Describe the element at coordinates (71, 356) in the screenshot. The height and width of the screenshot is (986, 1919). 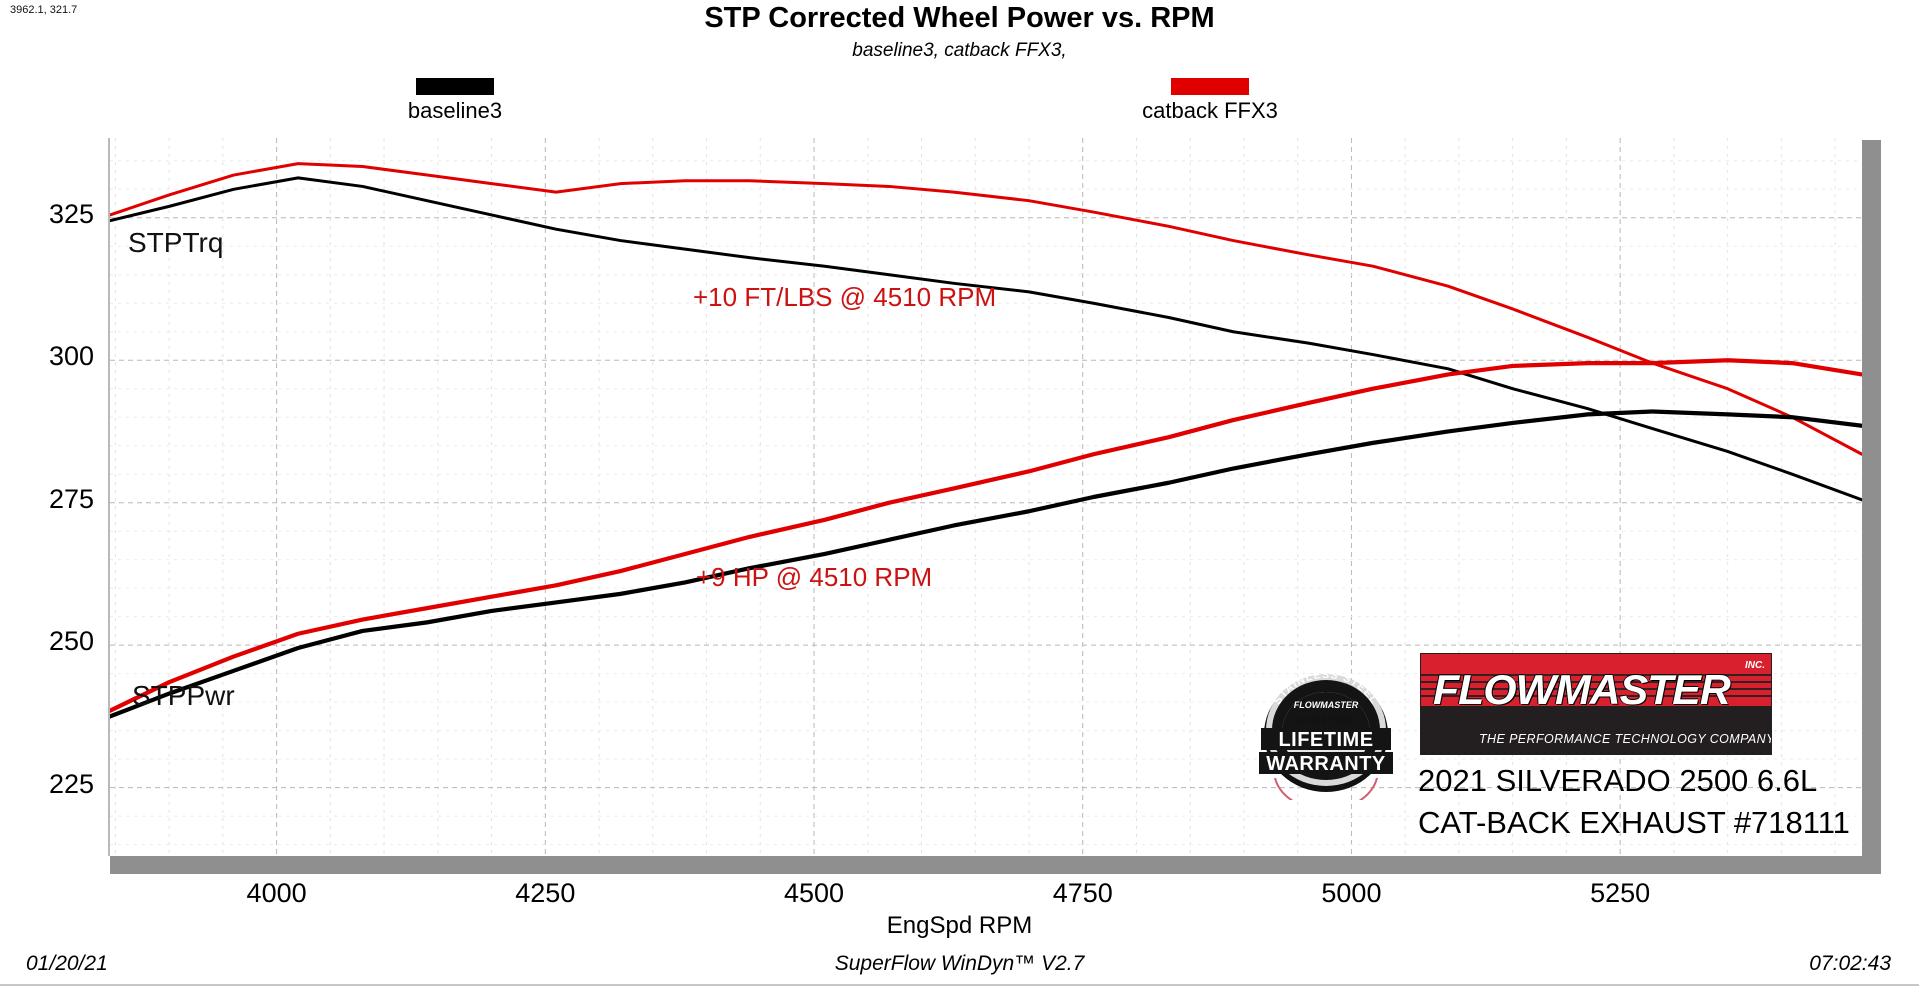
I see `y-axis-tick-300: 300` at that location.